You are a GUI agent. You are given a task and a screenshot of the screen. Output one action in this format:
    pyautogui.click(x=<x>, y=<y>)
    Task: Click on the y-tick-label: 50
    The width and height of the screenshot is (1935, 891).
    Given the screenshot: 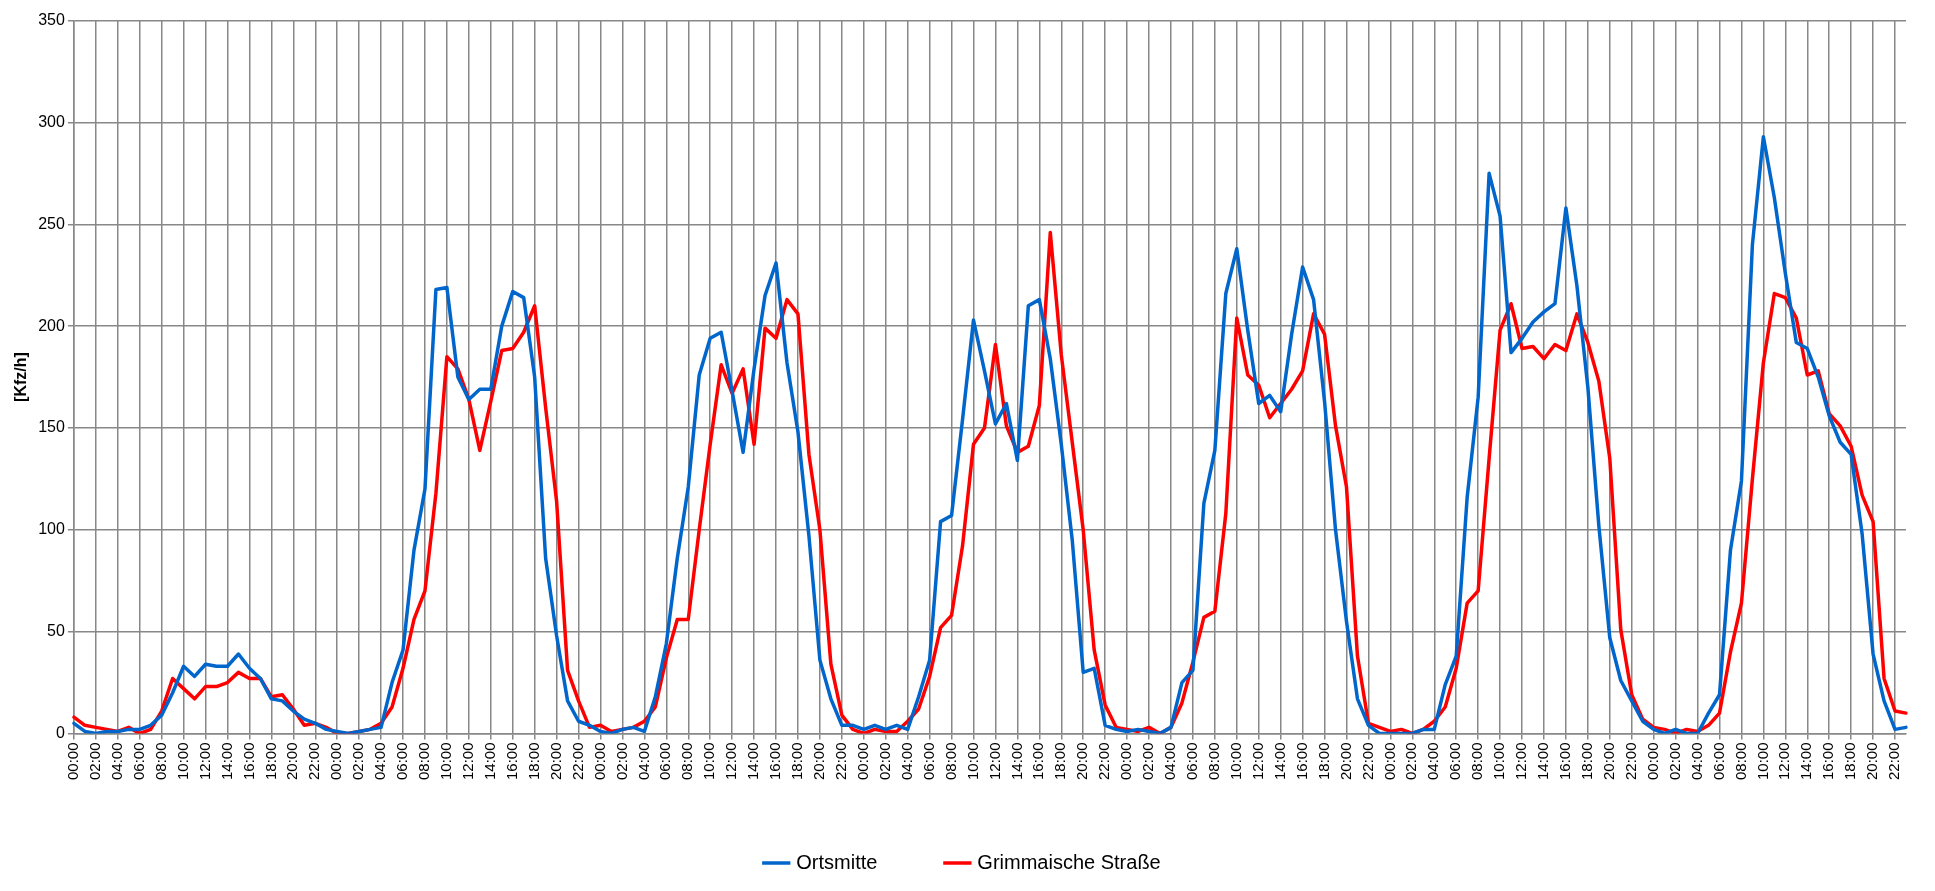 What is the action you would take?
    pyautogui.click(x=56, y=631)
    